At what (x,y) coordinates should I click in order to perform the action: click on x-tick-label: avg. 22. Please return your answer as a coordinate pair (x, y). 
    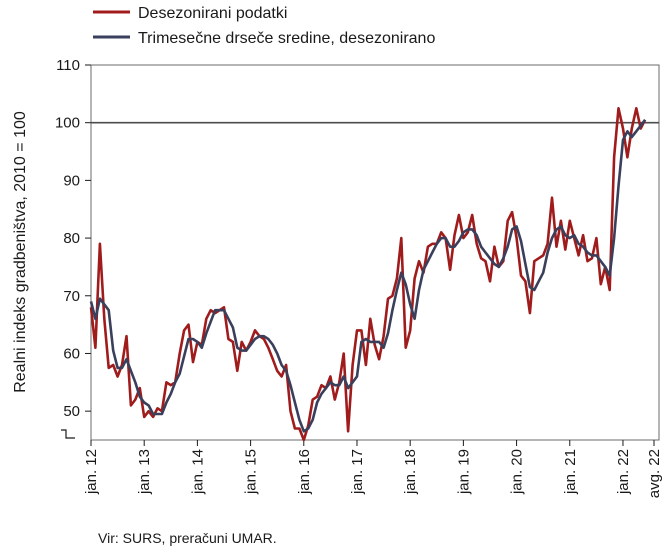
    Looking at the image, I should click on (654, 473).